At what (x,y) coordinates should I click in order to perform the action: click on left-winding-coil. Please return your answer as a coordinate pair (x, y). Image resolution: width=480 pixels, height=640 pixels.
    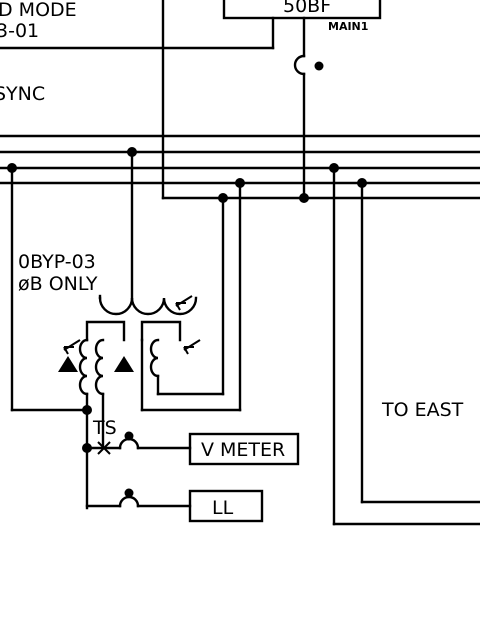
    Looking at the image, I should click on (83, 367).